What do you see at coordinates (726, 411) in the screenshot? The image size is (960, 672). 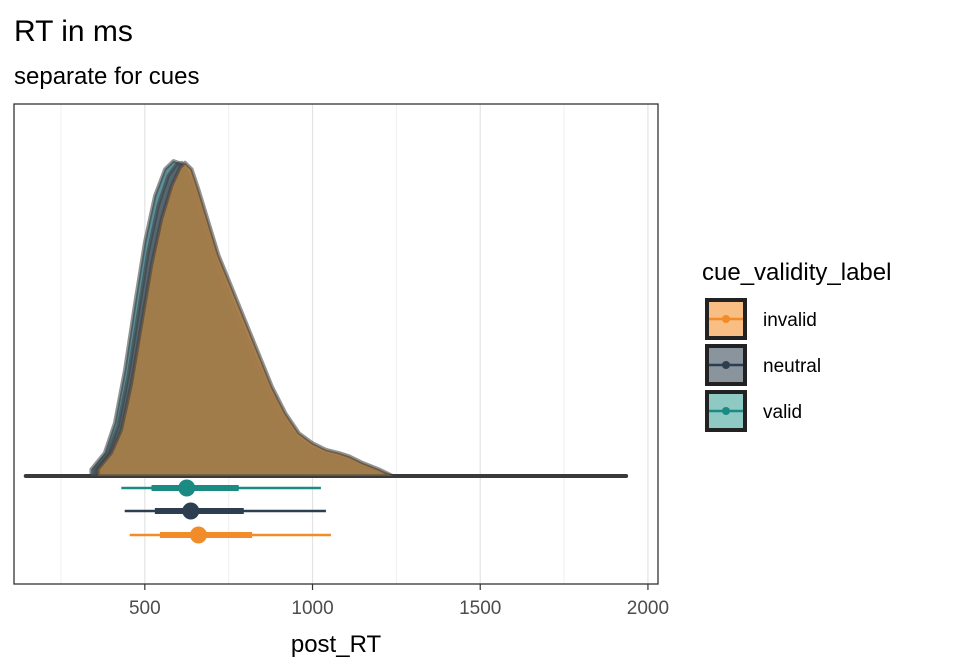 I see `legend-key-point-valid` at bounding box center [726, 411].